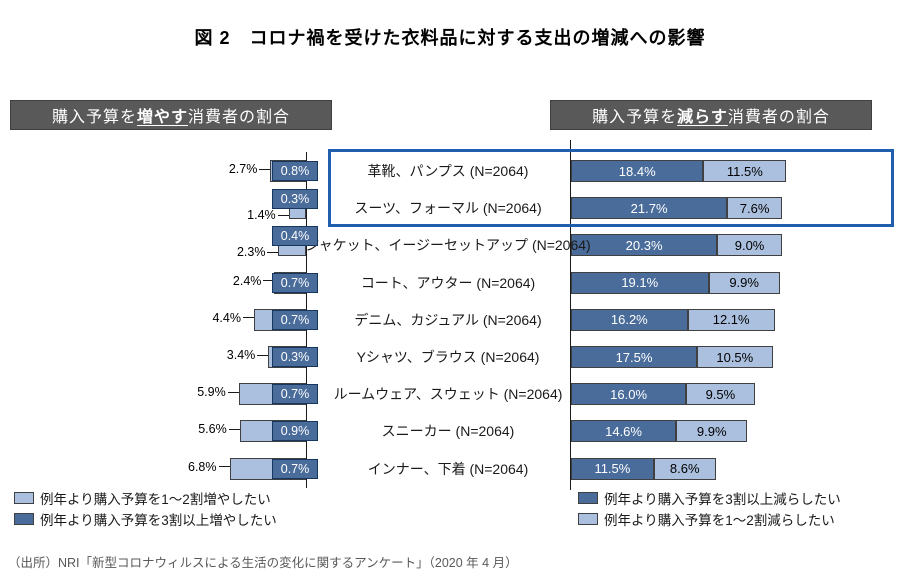  What do you see at coordinates (155, 499) in the screenshot?
I see `legend-label: 例年より購入予算を1～2割増やしたい` at bounding box center [155, 499].